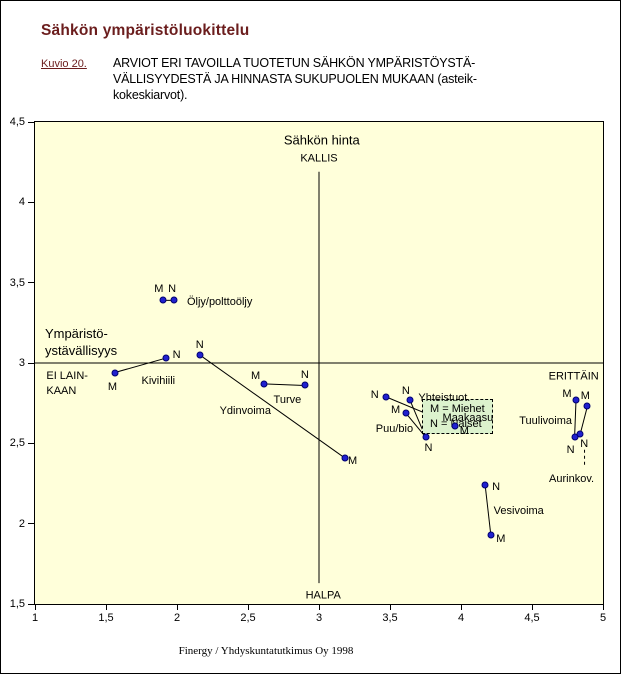 The width and height of the screenshot is (621, 674). Describe the element at coordinates (444, 398) in the screenshot. I see `series-label-yhteistuot-: Yhteistuot.` at that location.